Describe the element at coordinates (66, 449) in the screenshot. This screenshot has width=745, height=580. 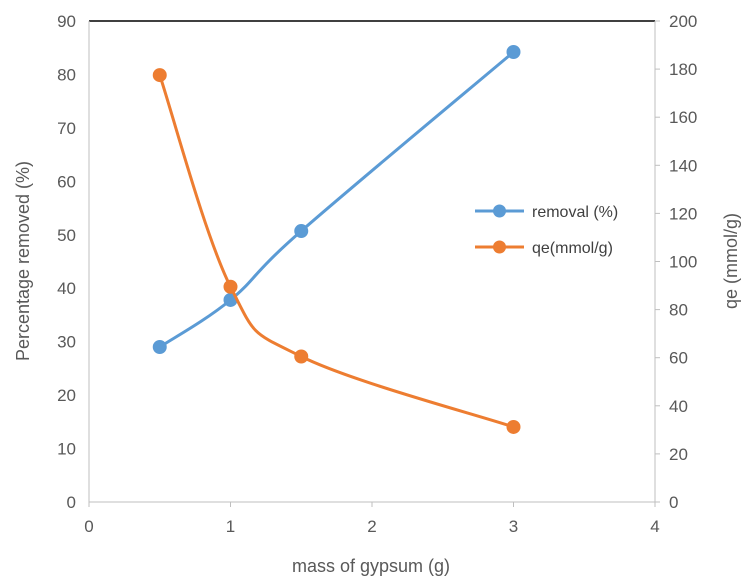
I see `y-tick-label: 10` at that location.